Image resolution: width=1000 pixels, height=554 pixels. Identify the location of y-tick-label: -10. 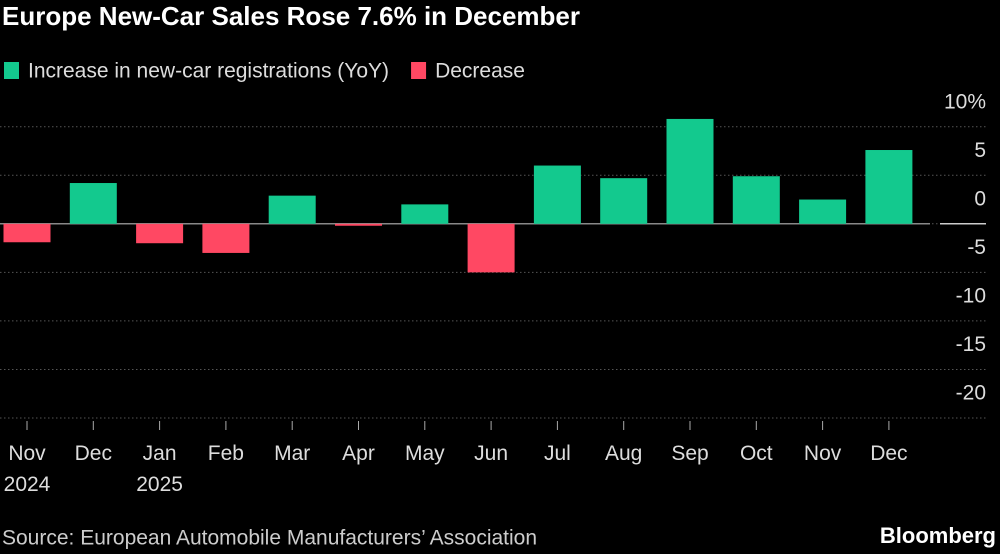
(971, 295).